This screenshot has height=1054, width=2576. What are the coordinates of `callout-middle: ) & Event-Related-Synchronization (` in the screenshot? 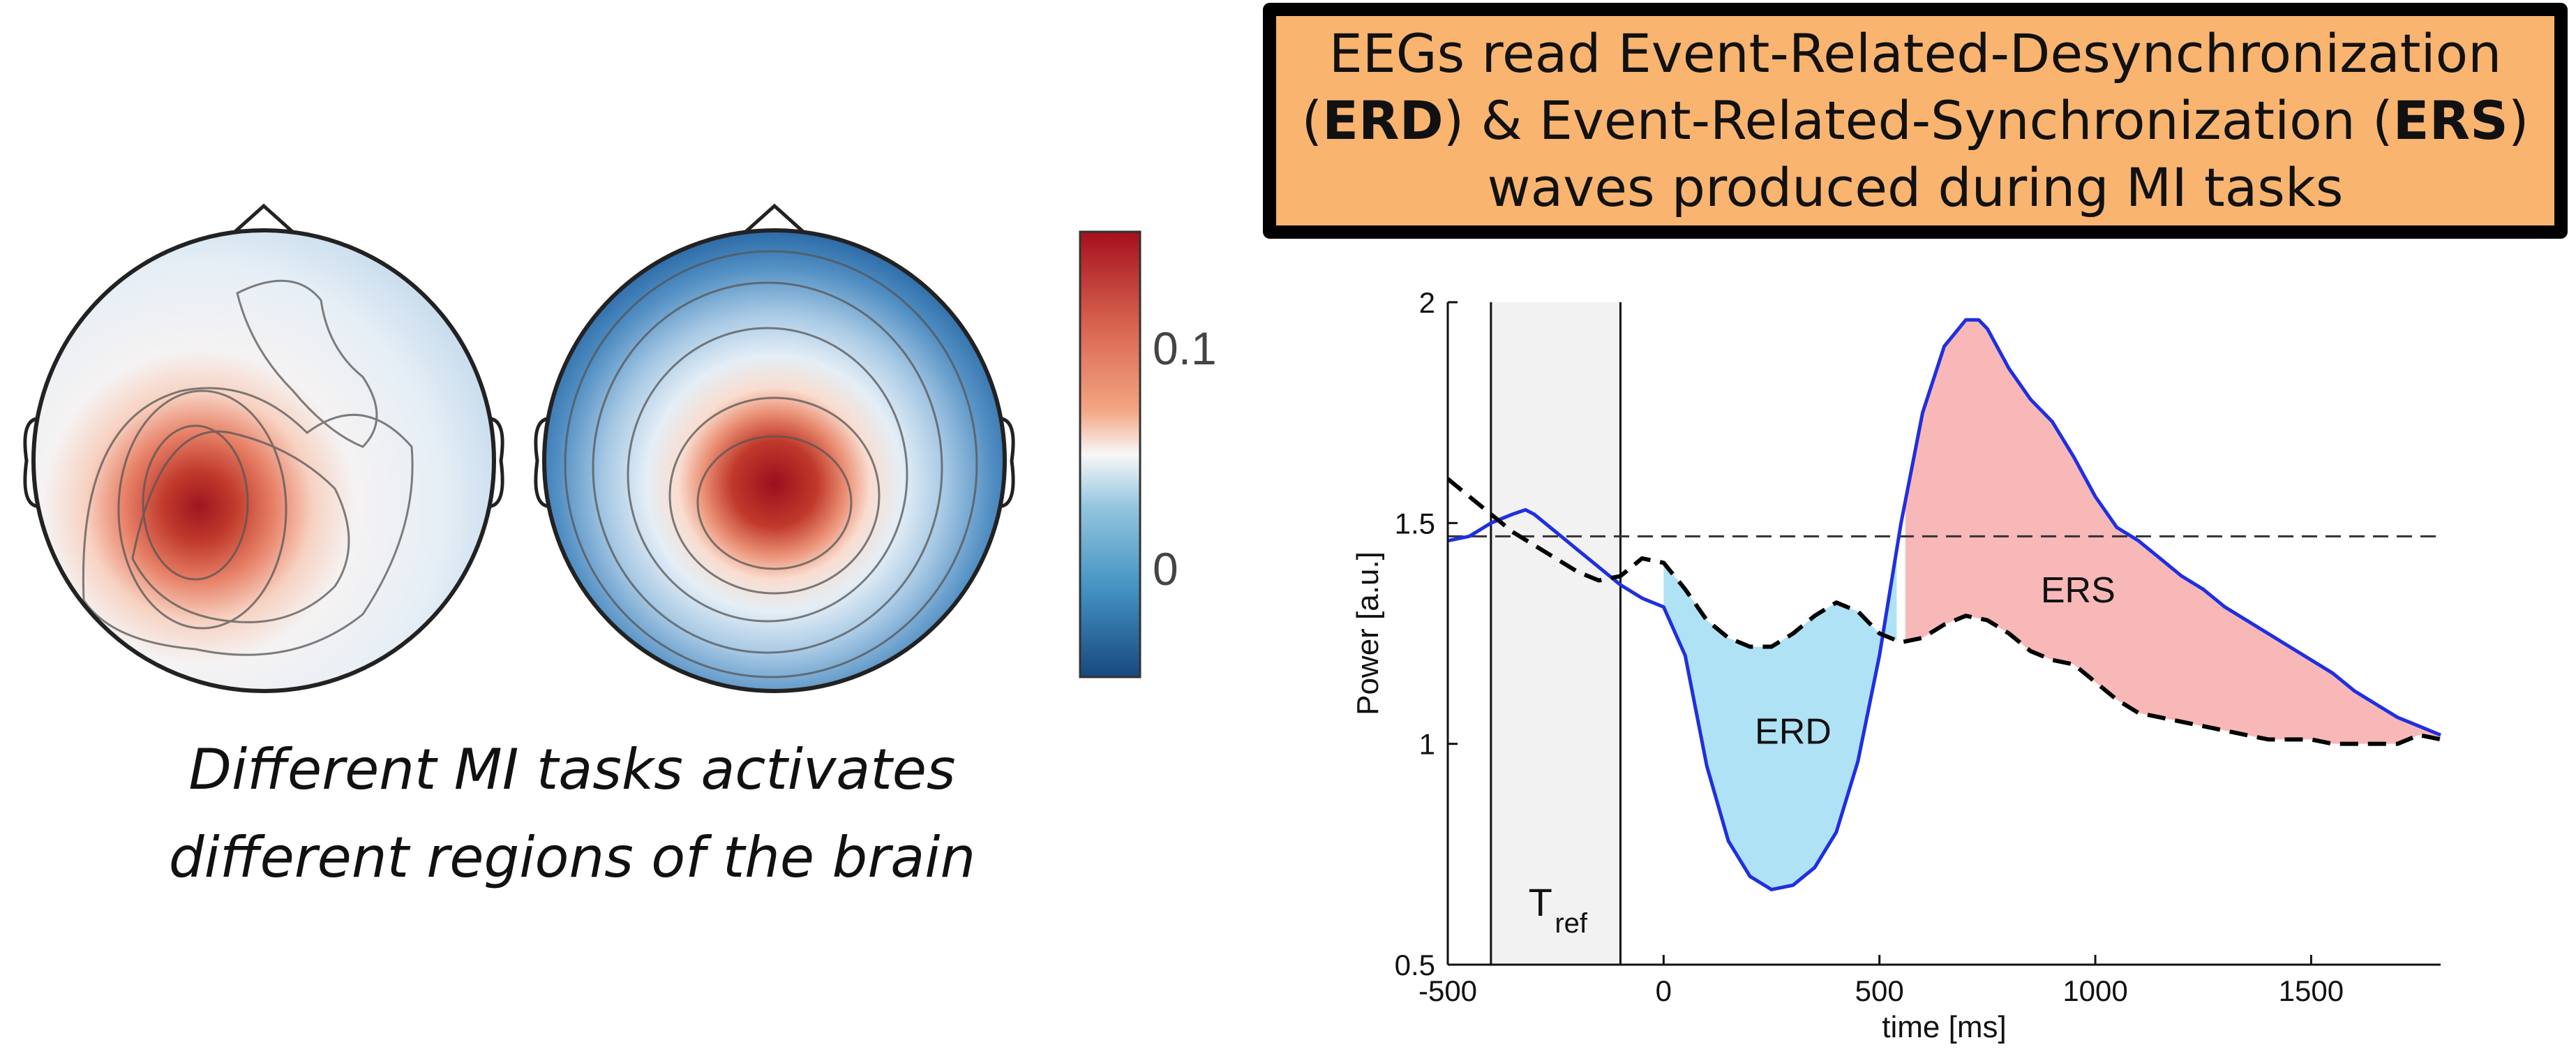 It's located at (1918, 120).